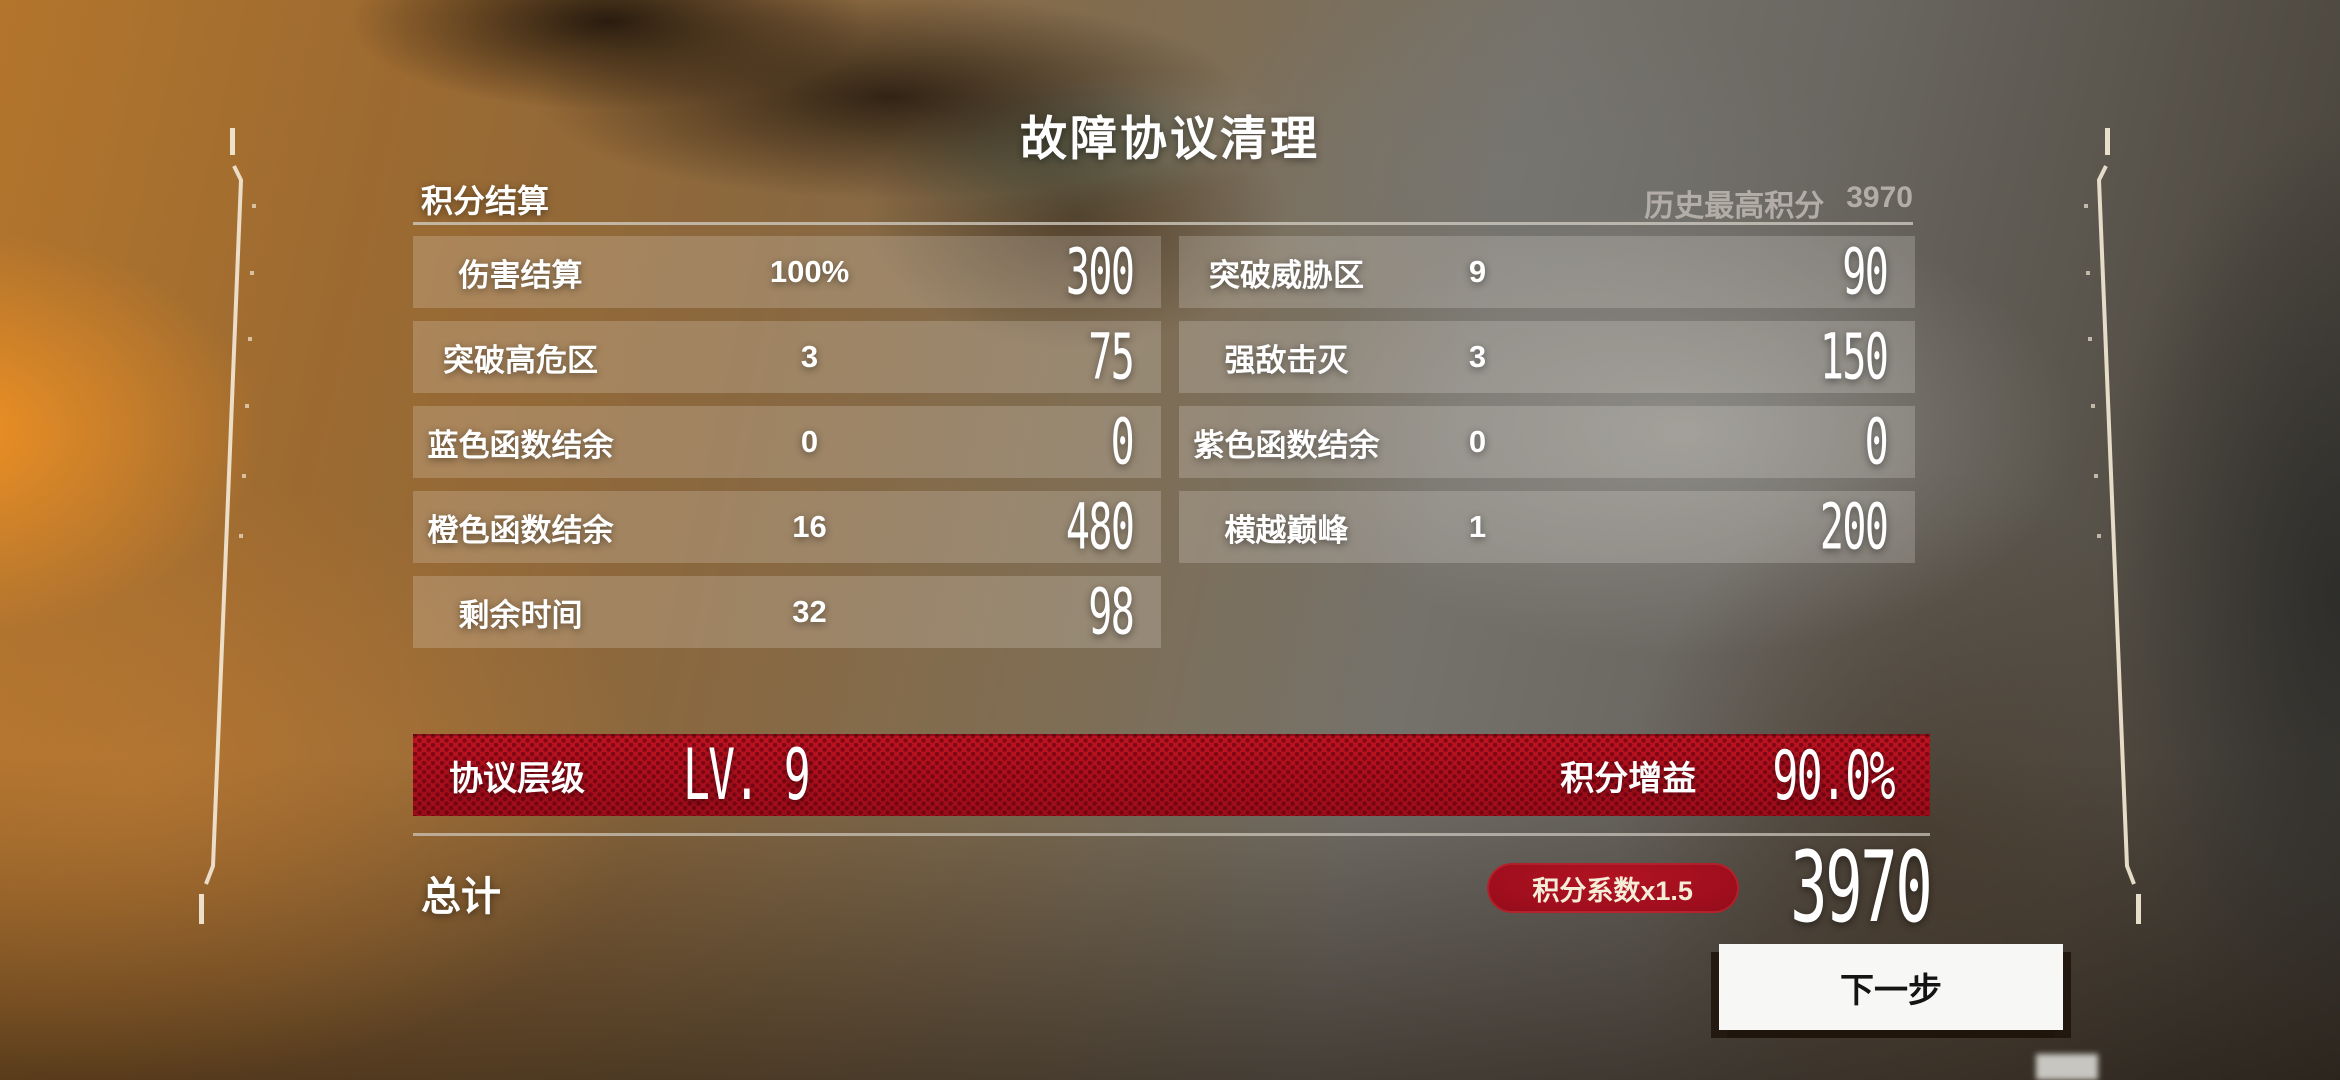  Describe the element at coordinates (809, 271) in the screenshot. I see `score-row-count: 100%` at that location.